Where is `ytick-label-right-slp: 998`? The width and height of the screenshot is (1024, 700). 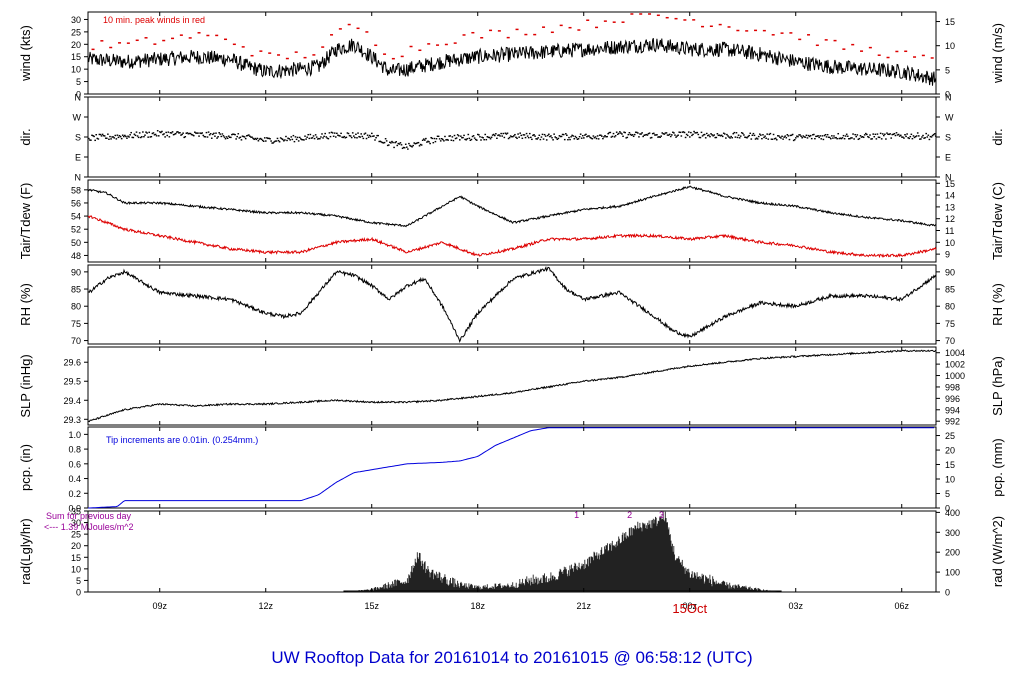 ytick-label-right-slp: 998 is located at coordinates (952, 387).